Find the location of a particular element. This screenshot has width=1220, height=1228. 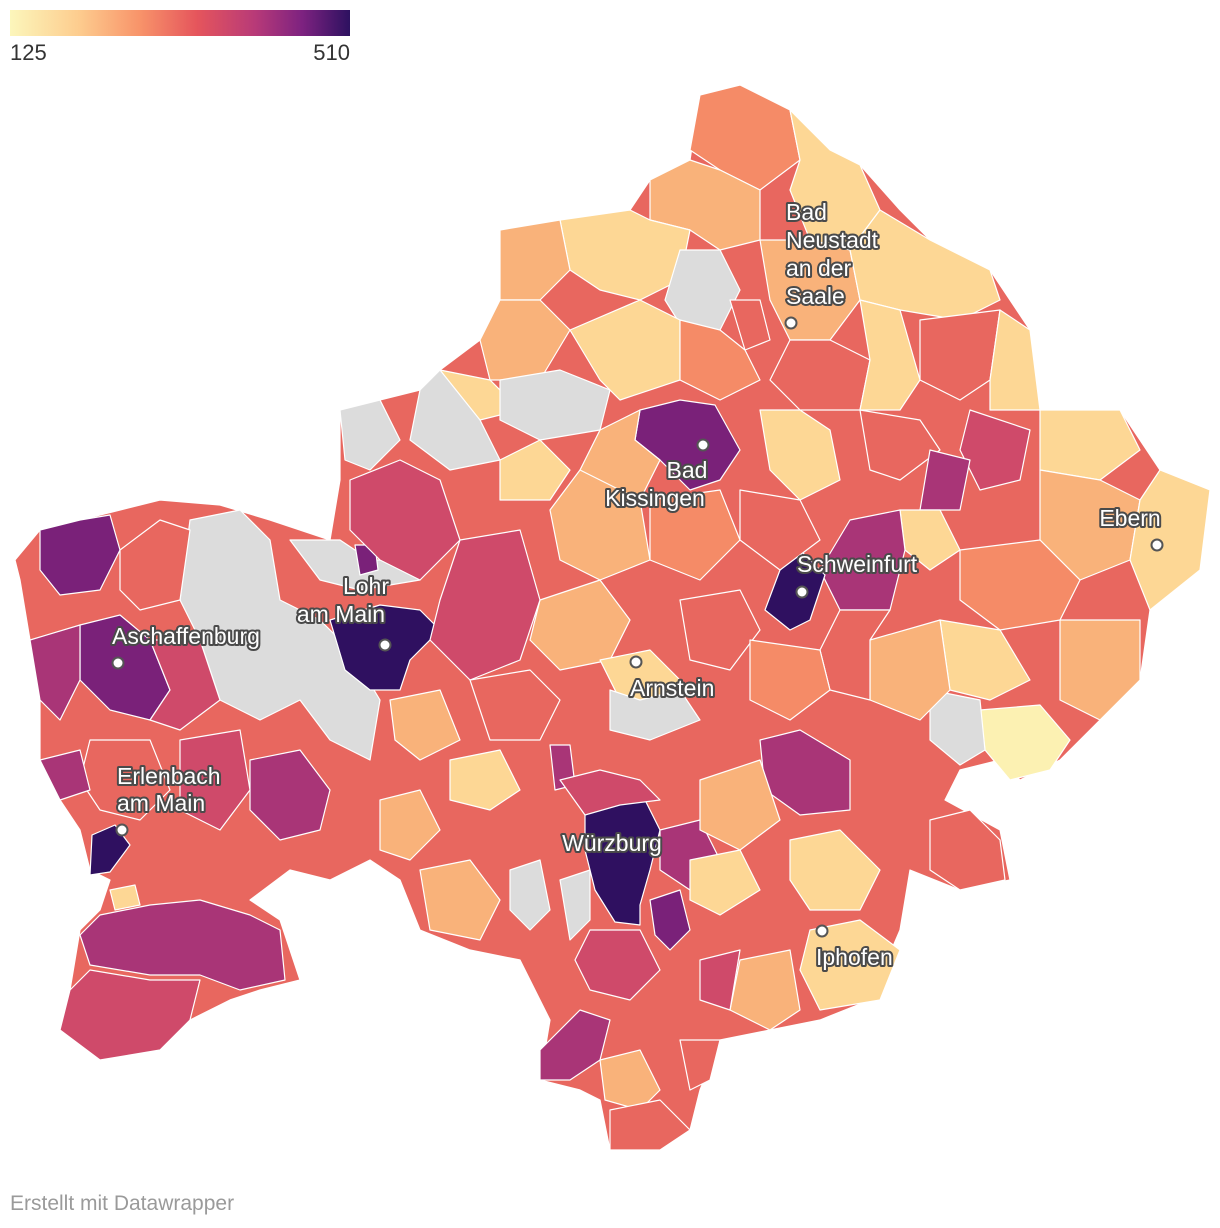

city-aschaffenburg: Aschaffenburg is located at coordinates (186, 645).